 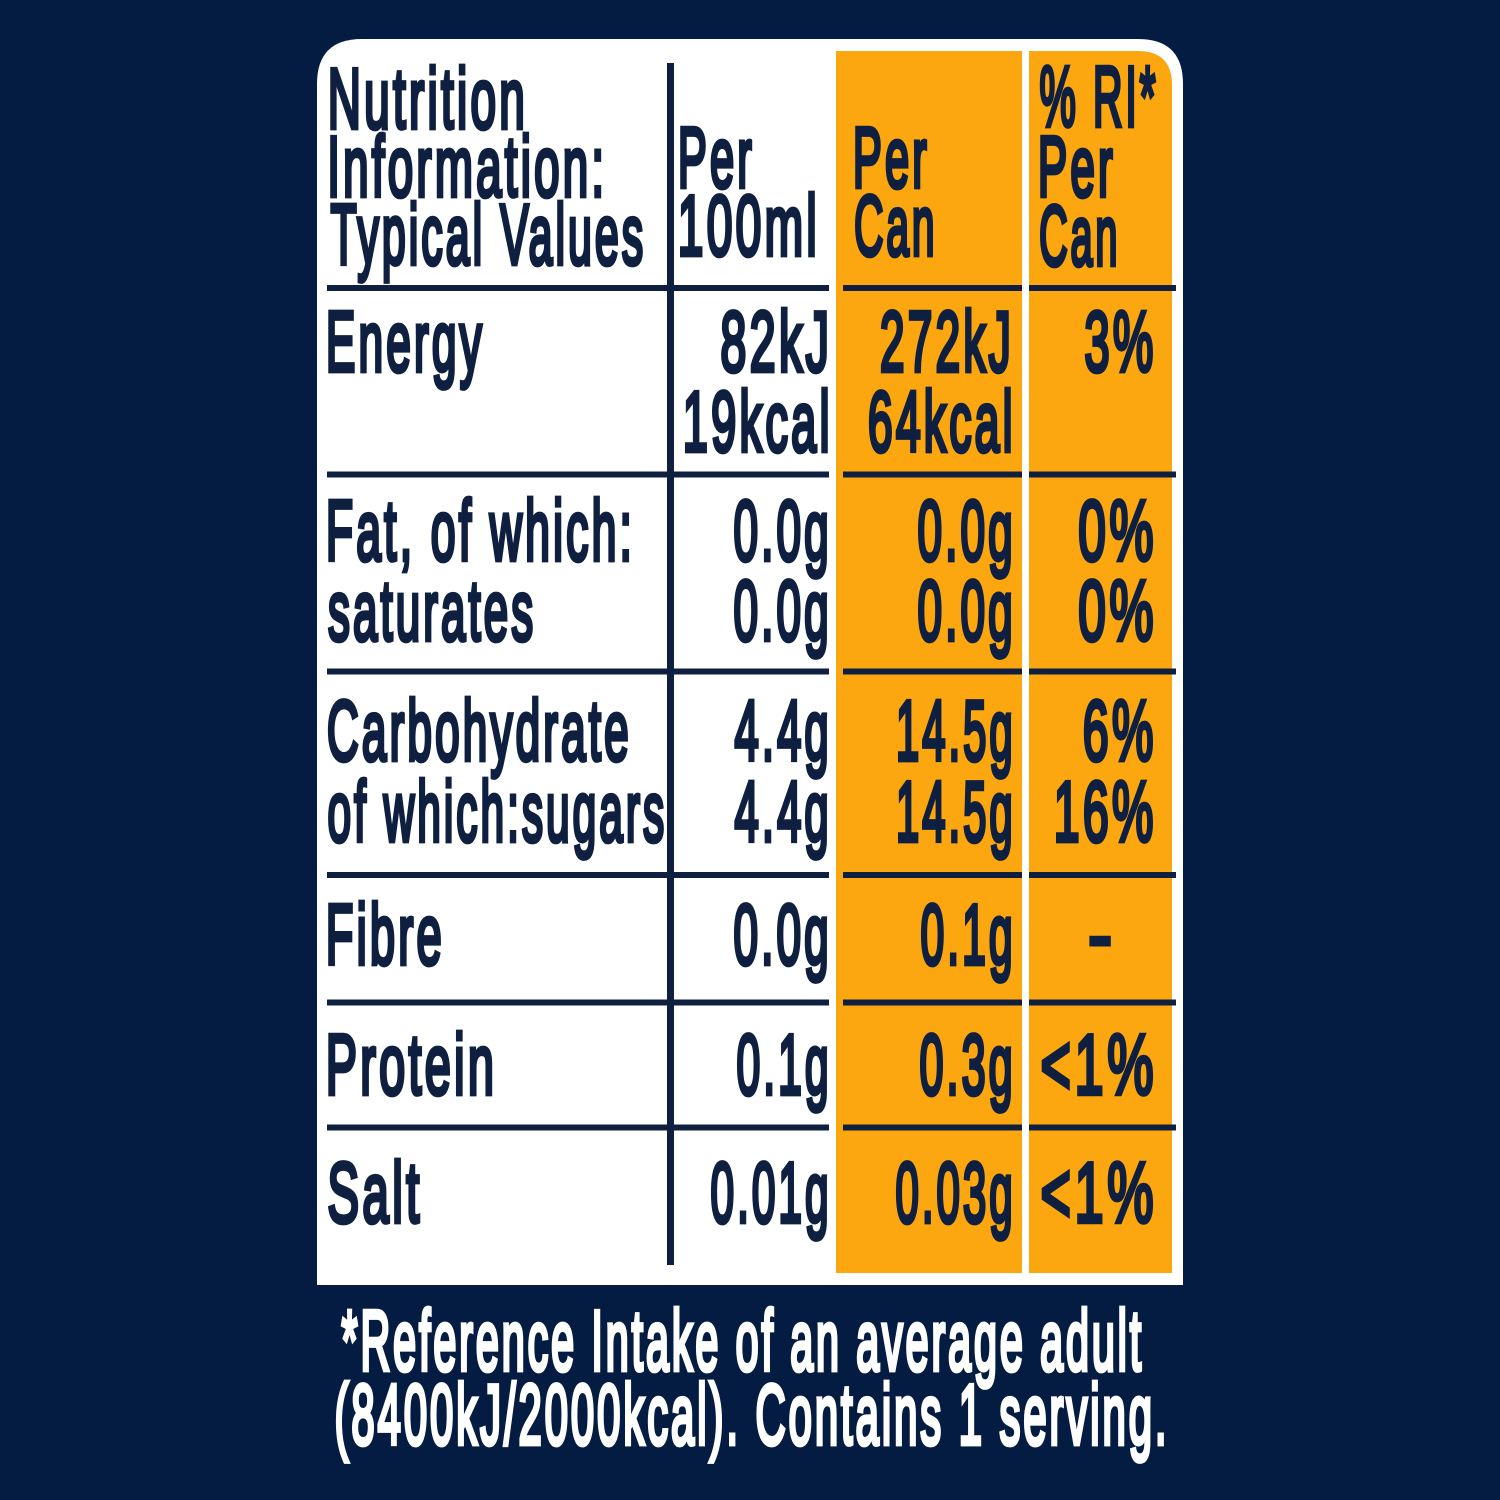 What do you see at coordinates (771, 1193) in the screenshot?
I see `svg-text: 0.01g` at bounding box center [771, 1193].